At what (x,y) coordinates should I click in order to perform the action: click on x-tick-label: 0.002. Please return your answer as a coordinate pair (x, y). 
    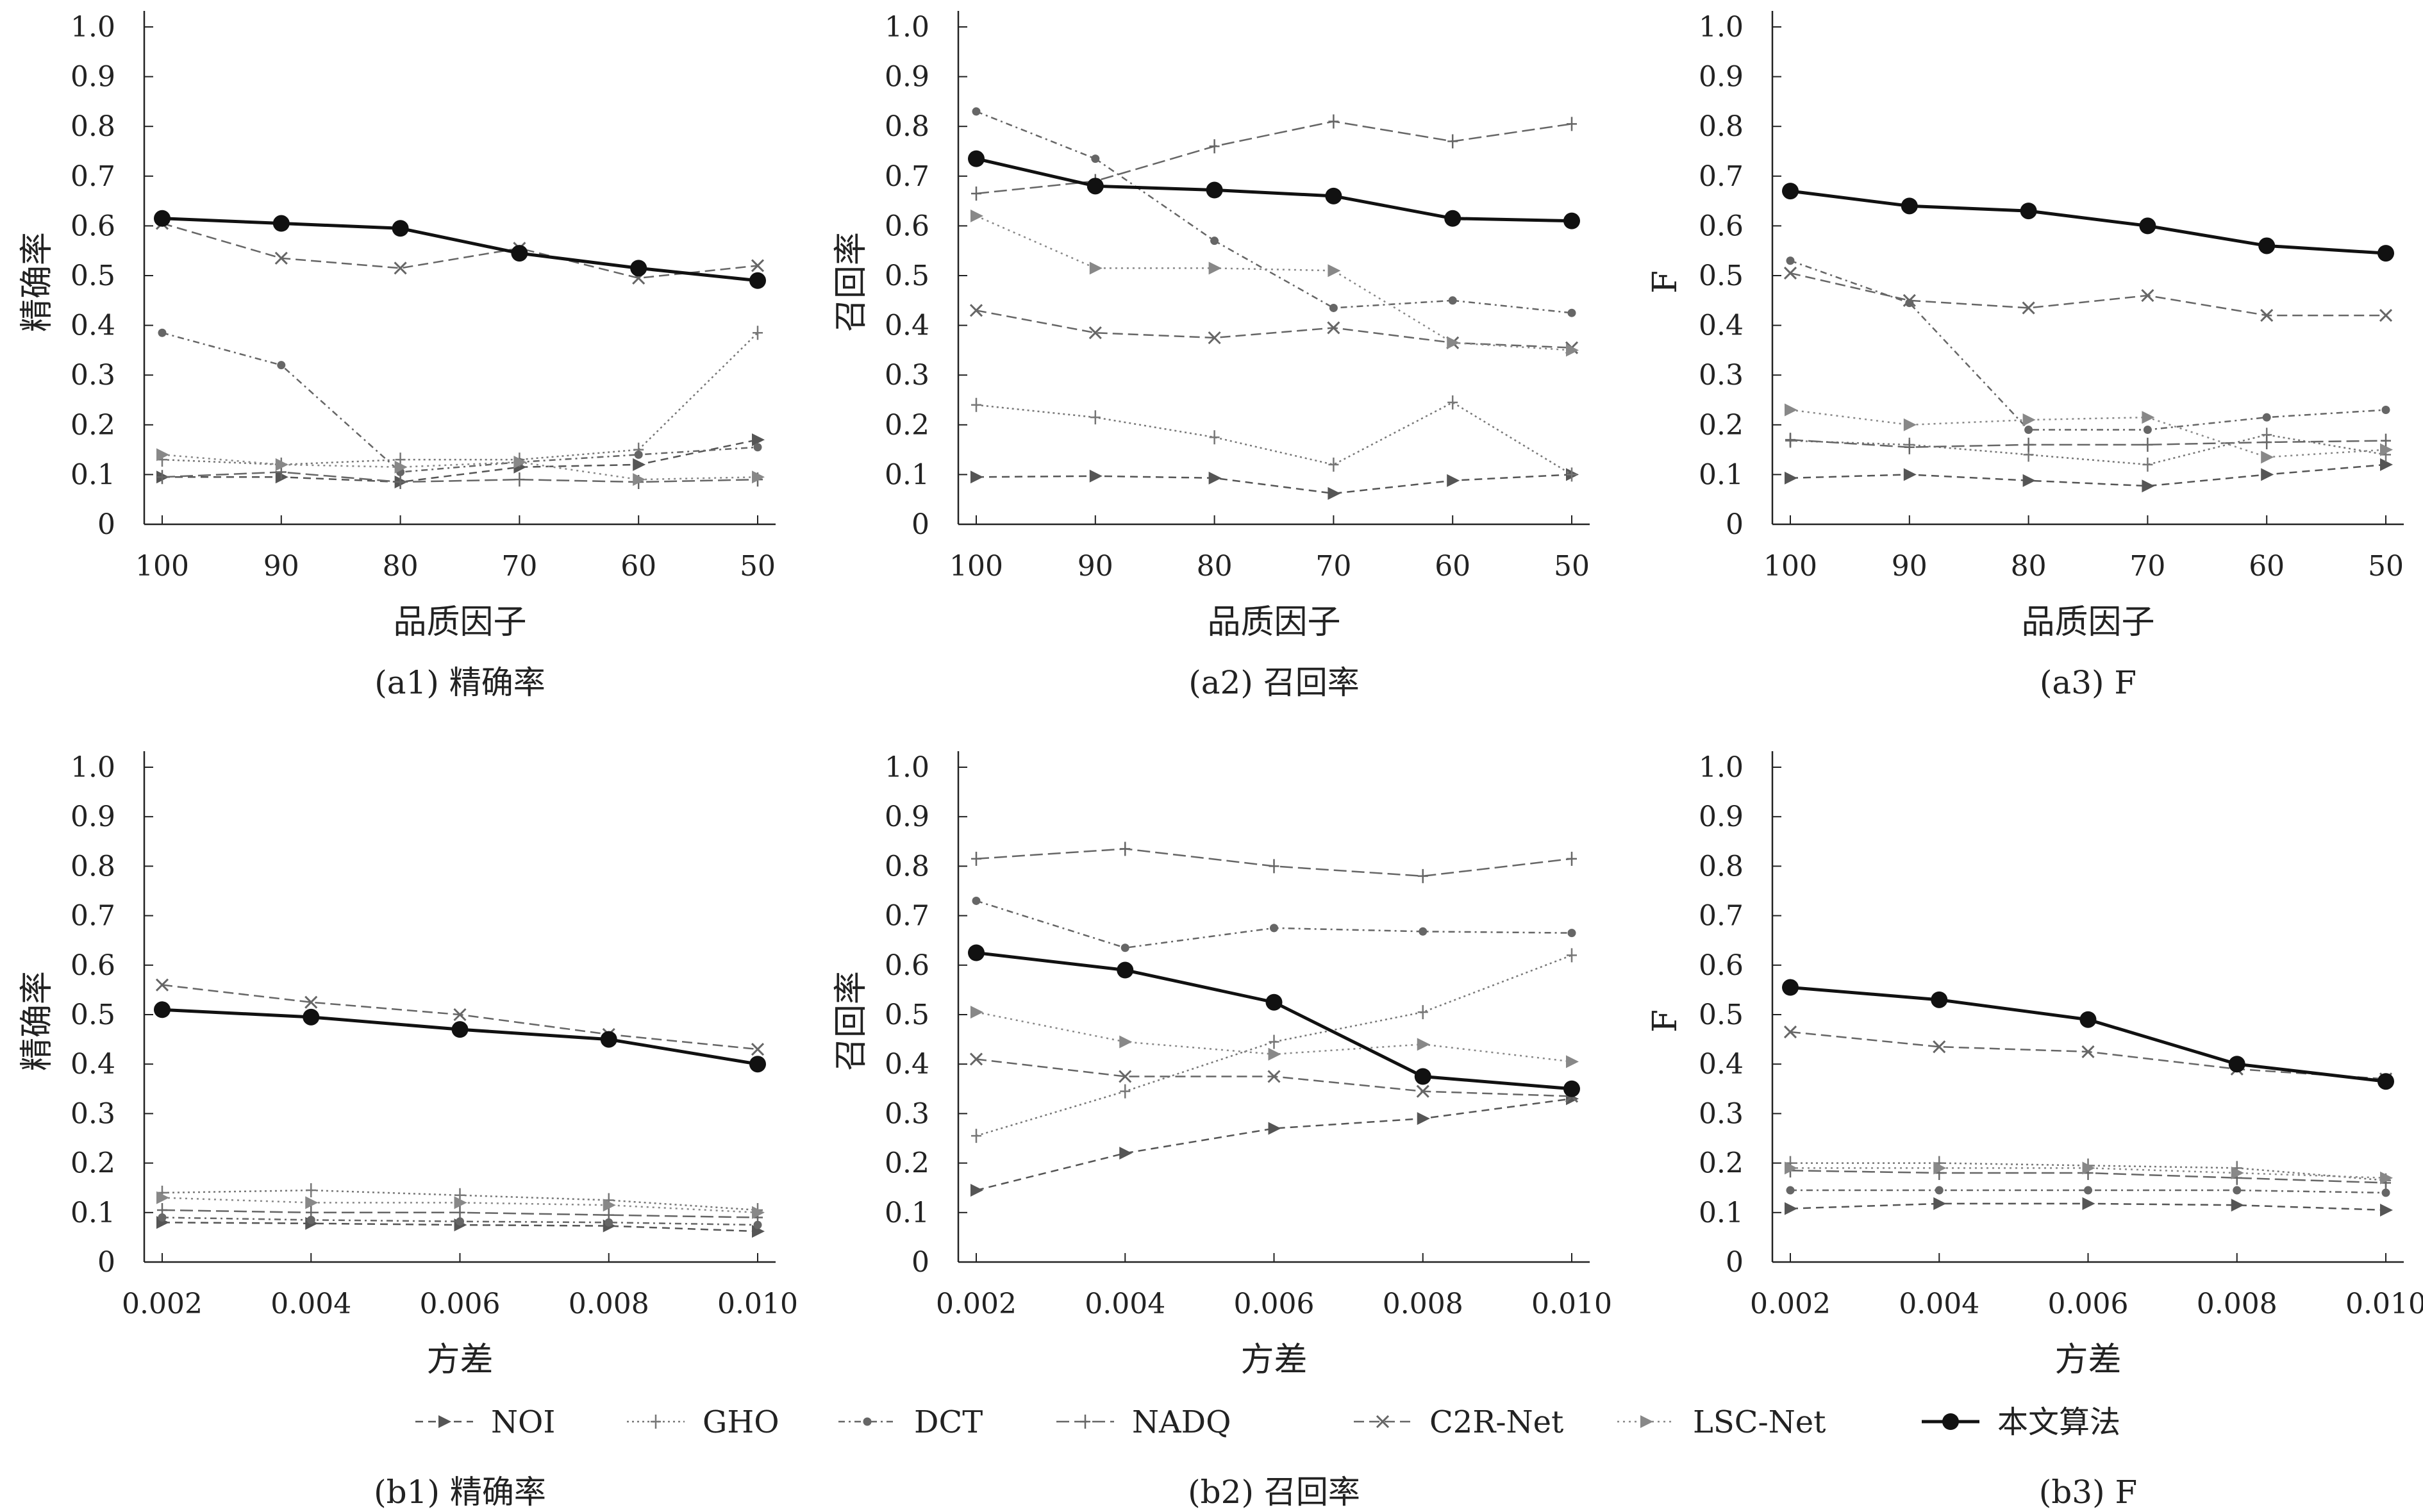
    Looking at the image, I should click on (1790, 1304).